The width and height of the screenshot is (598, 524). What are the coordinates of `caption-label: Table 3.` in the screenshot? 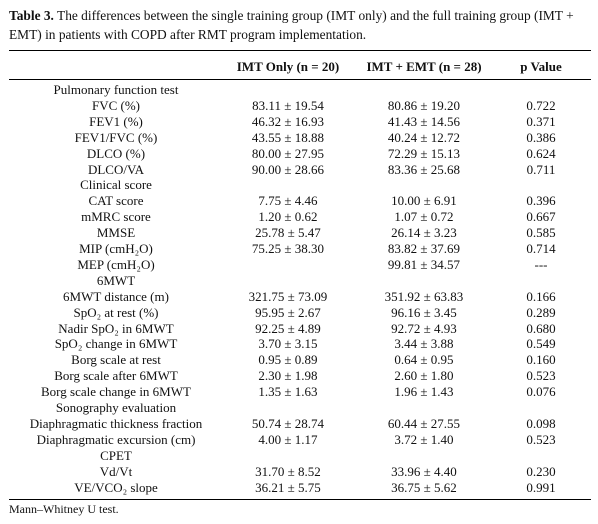 It's located at (31, 15).